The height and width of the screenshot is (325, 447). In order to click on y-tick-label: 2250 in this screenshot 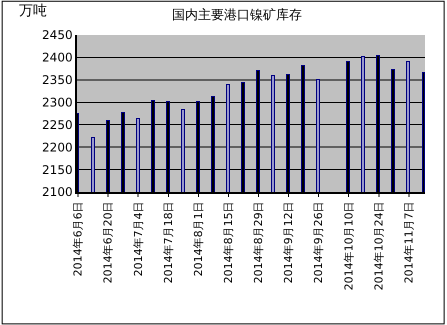, I will do `click(57, 125)`.